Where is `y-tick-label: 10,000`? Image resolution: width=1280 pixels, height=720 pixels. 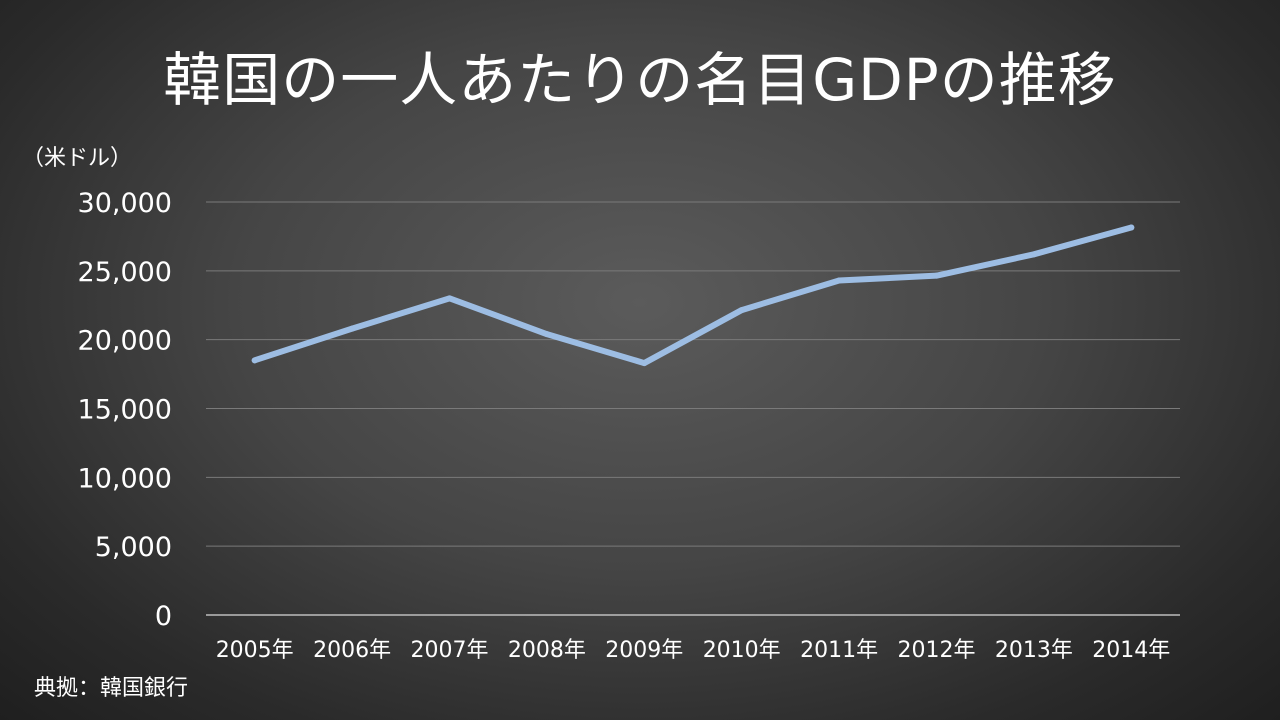 y-tick-label: 10,000 is located at coordinates (125, 478).